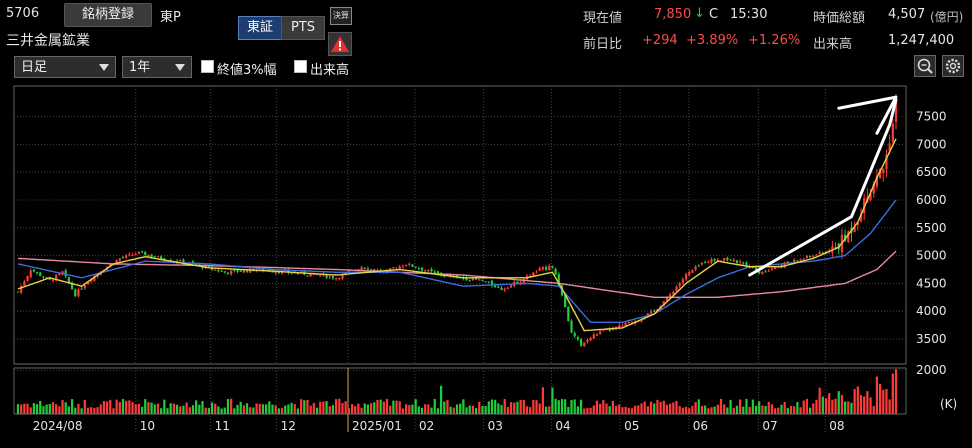 This screenshot has width=972, height=448. I want to click on register-button: 銘柄登録, so click(108, 15).